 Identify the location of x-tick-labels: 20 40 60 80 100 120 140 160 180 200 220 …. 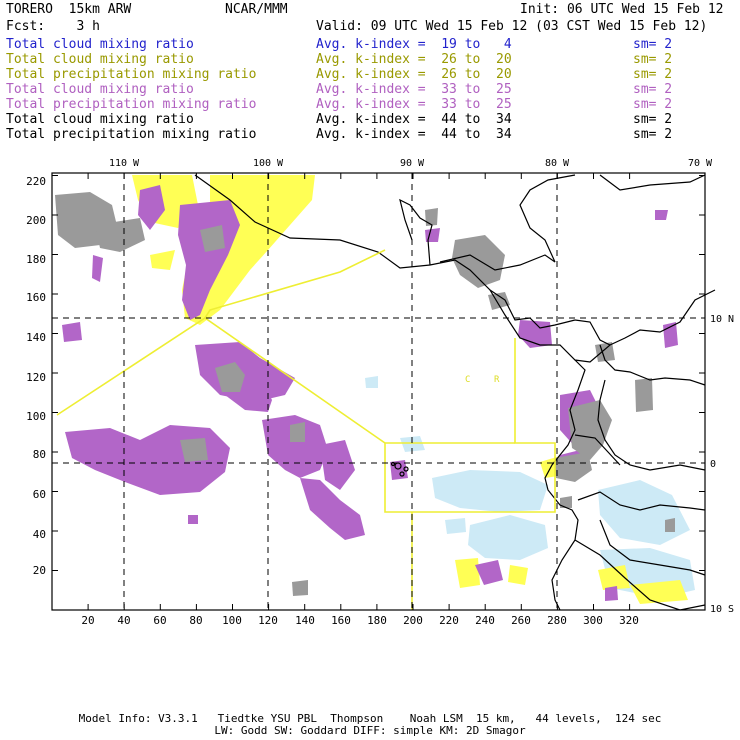
(360, 620).